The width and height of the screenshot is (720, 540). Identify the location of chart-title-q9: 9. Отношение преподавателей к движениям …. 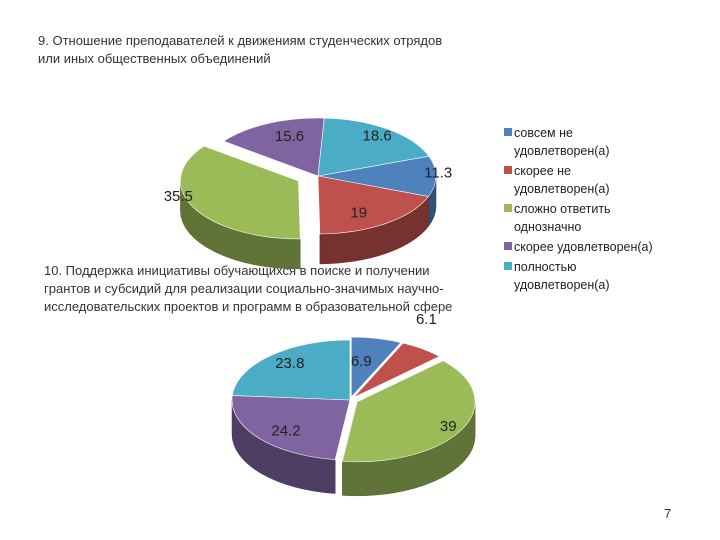
(240, 49).